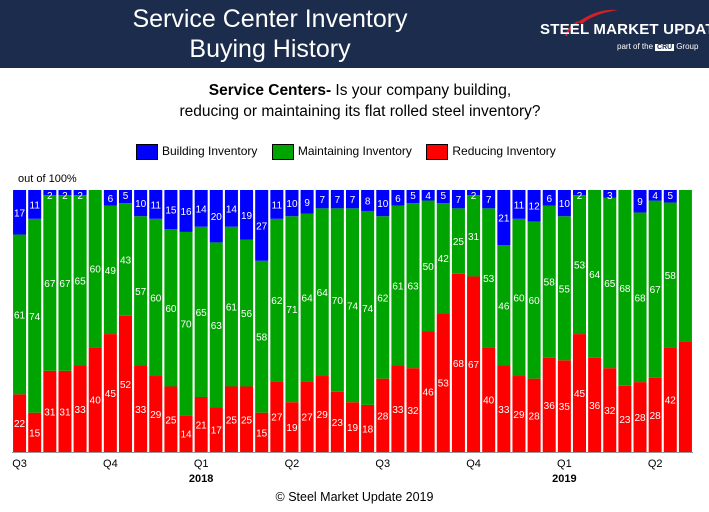  I want to click on data-label-building: 21, so click(504, 219).